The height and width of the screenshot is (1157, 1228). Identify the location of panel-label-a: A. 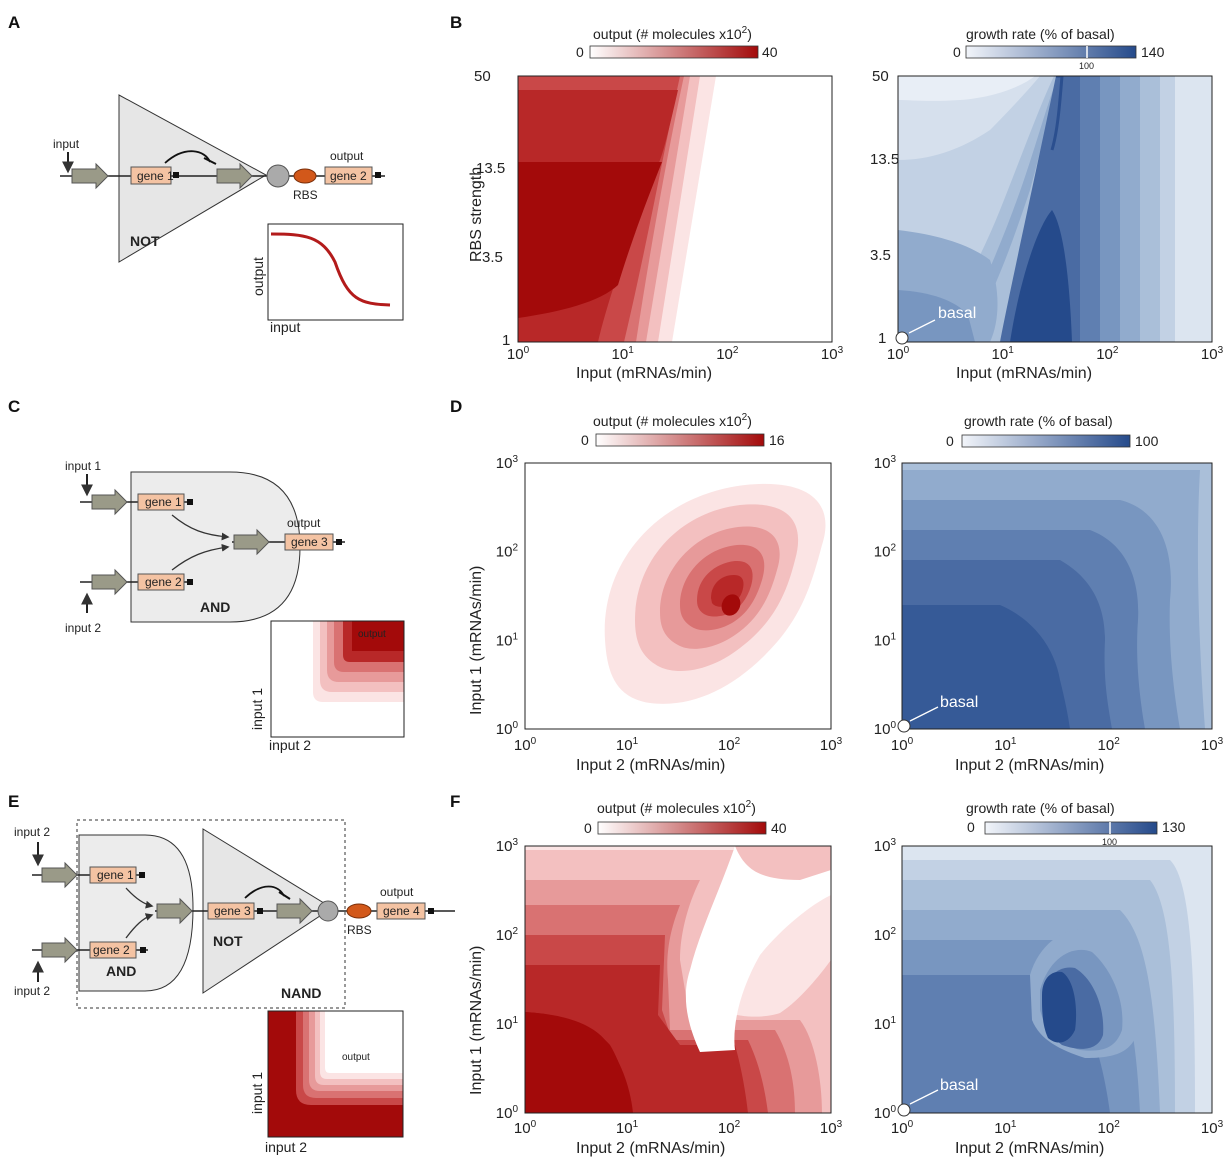
(14, 22).